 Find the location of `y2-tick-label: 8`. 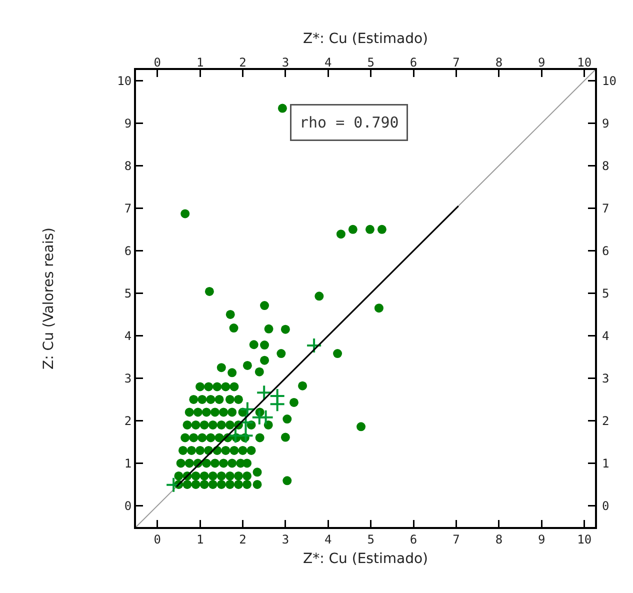

y2-tick-label: 8 is located at coordinates (606, 165).